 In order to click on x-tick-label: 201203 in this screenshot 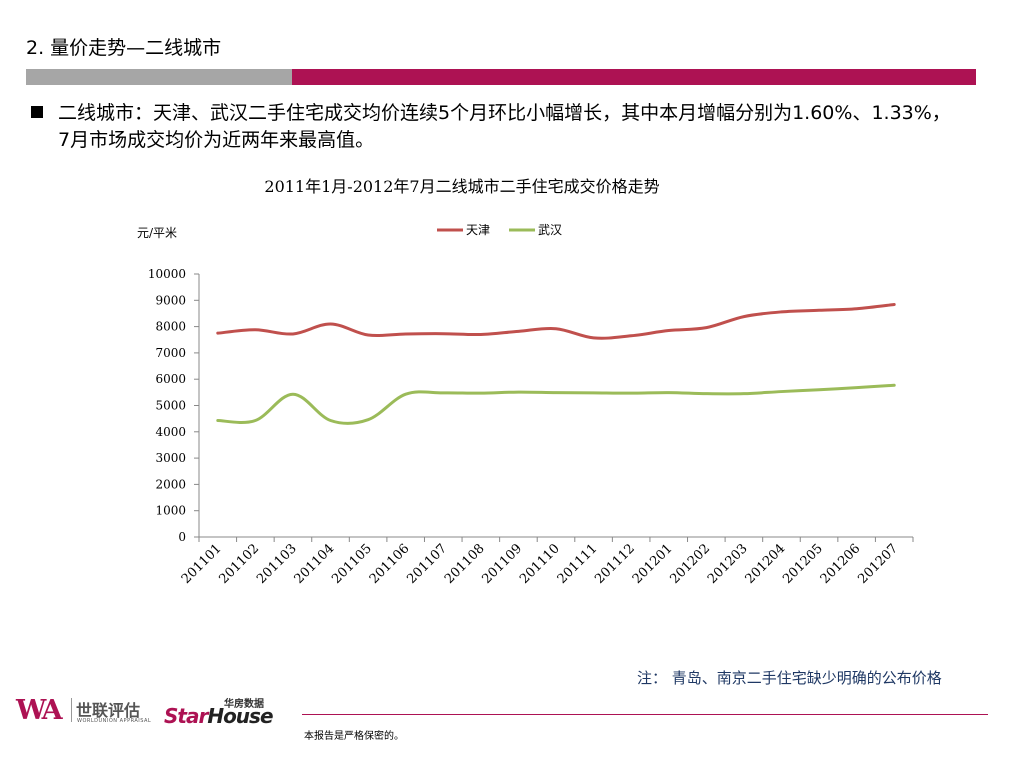, I will do `click(728, 564)`.